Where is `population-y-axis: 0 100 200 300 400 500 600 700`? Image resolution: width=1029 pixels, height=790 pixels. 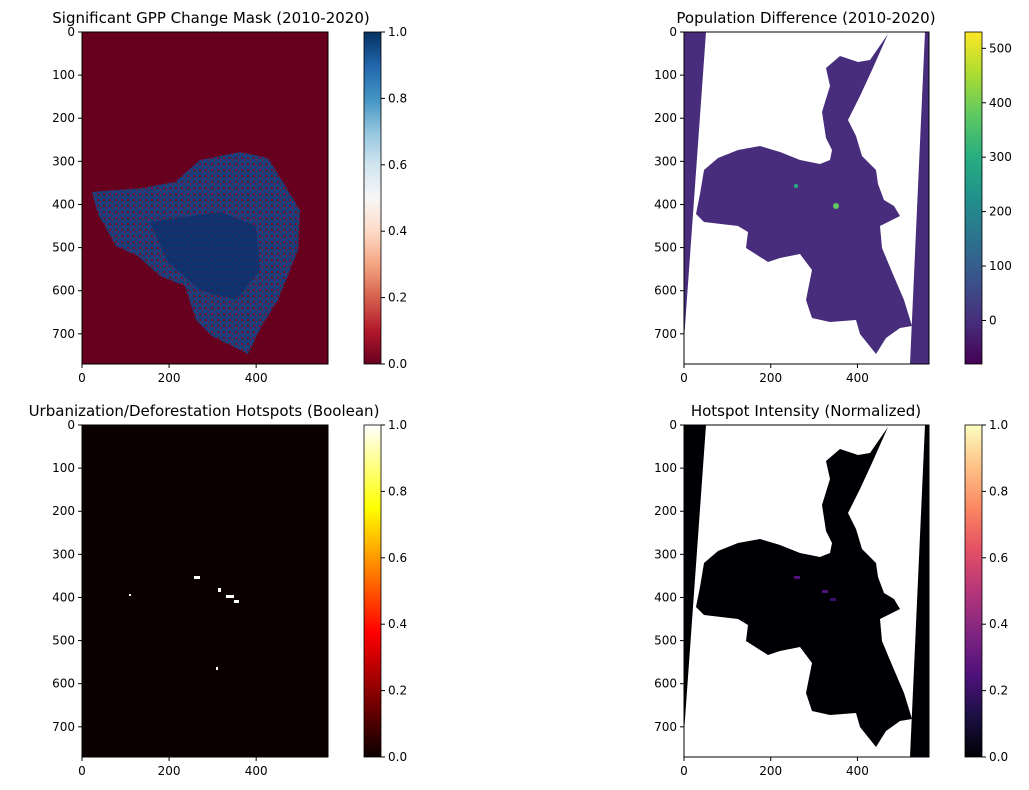 population-y-axis: 0 100 200 300 400 500 600 700 is located at coordinates (669, 183).